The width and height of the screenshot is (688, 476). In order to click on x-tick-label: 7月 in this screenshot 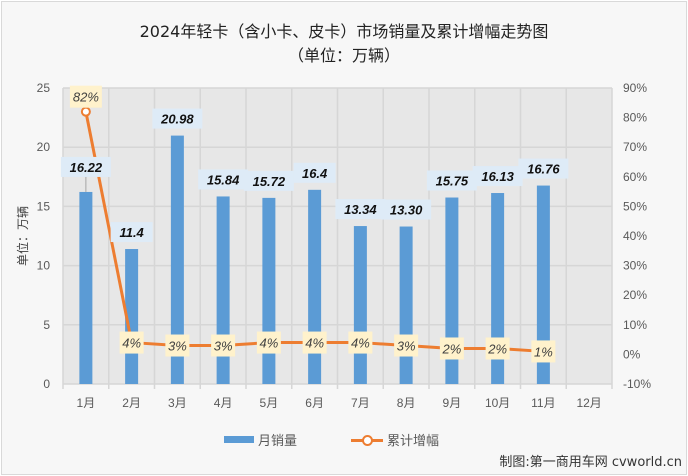, I will do `click(360, 403)`.